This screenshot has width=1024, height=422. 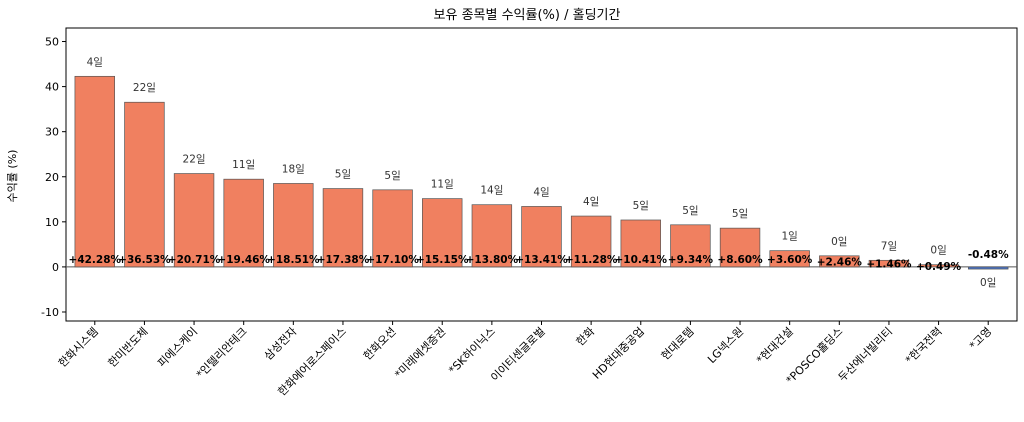 I want to click on holding-days-label: 1일, so click(x=790, y=236).